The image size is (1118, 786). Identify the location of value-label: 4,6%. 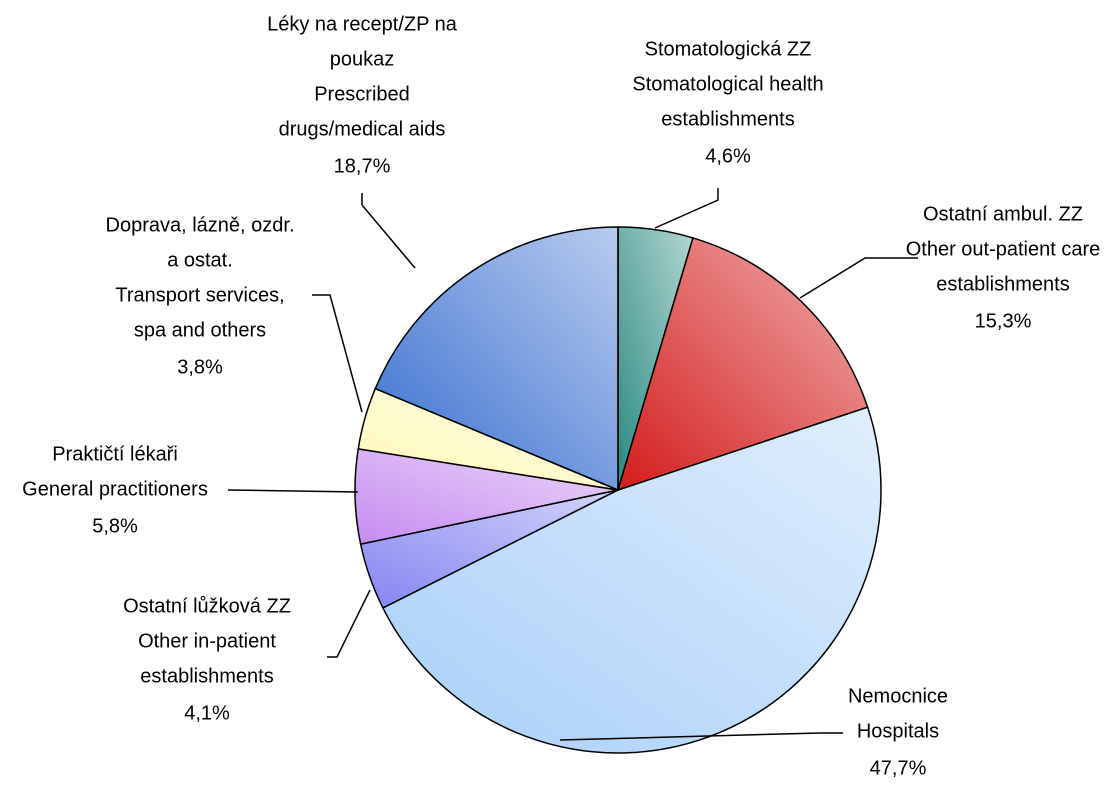
(728, 156).